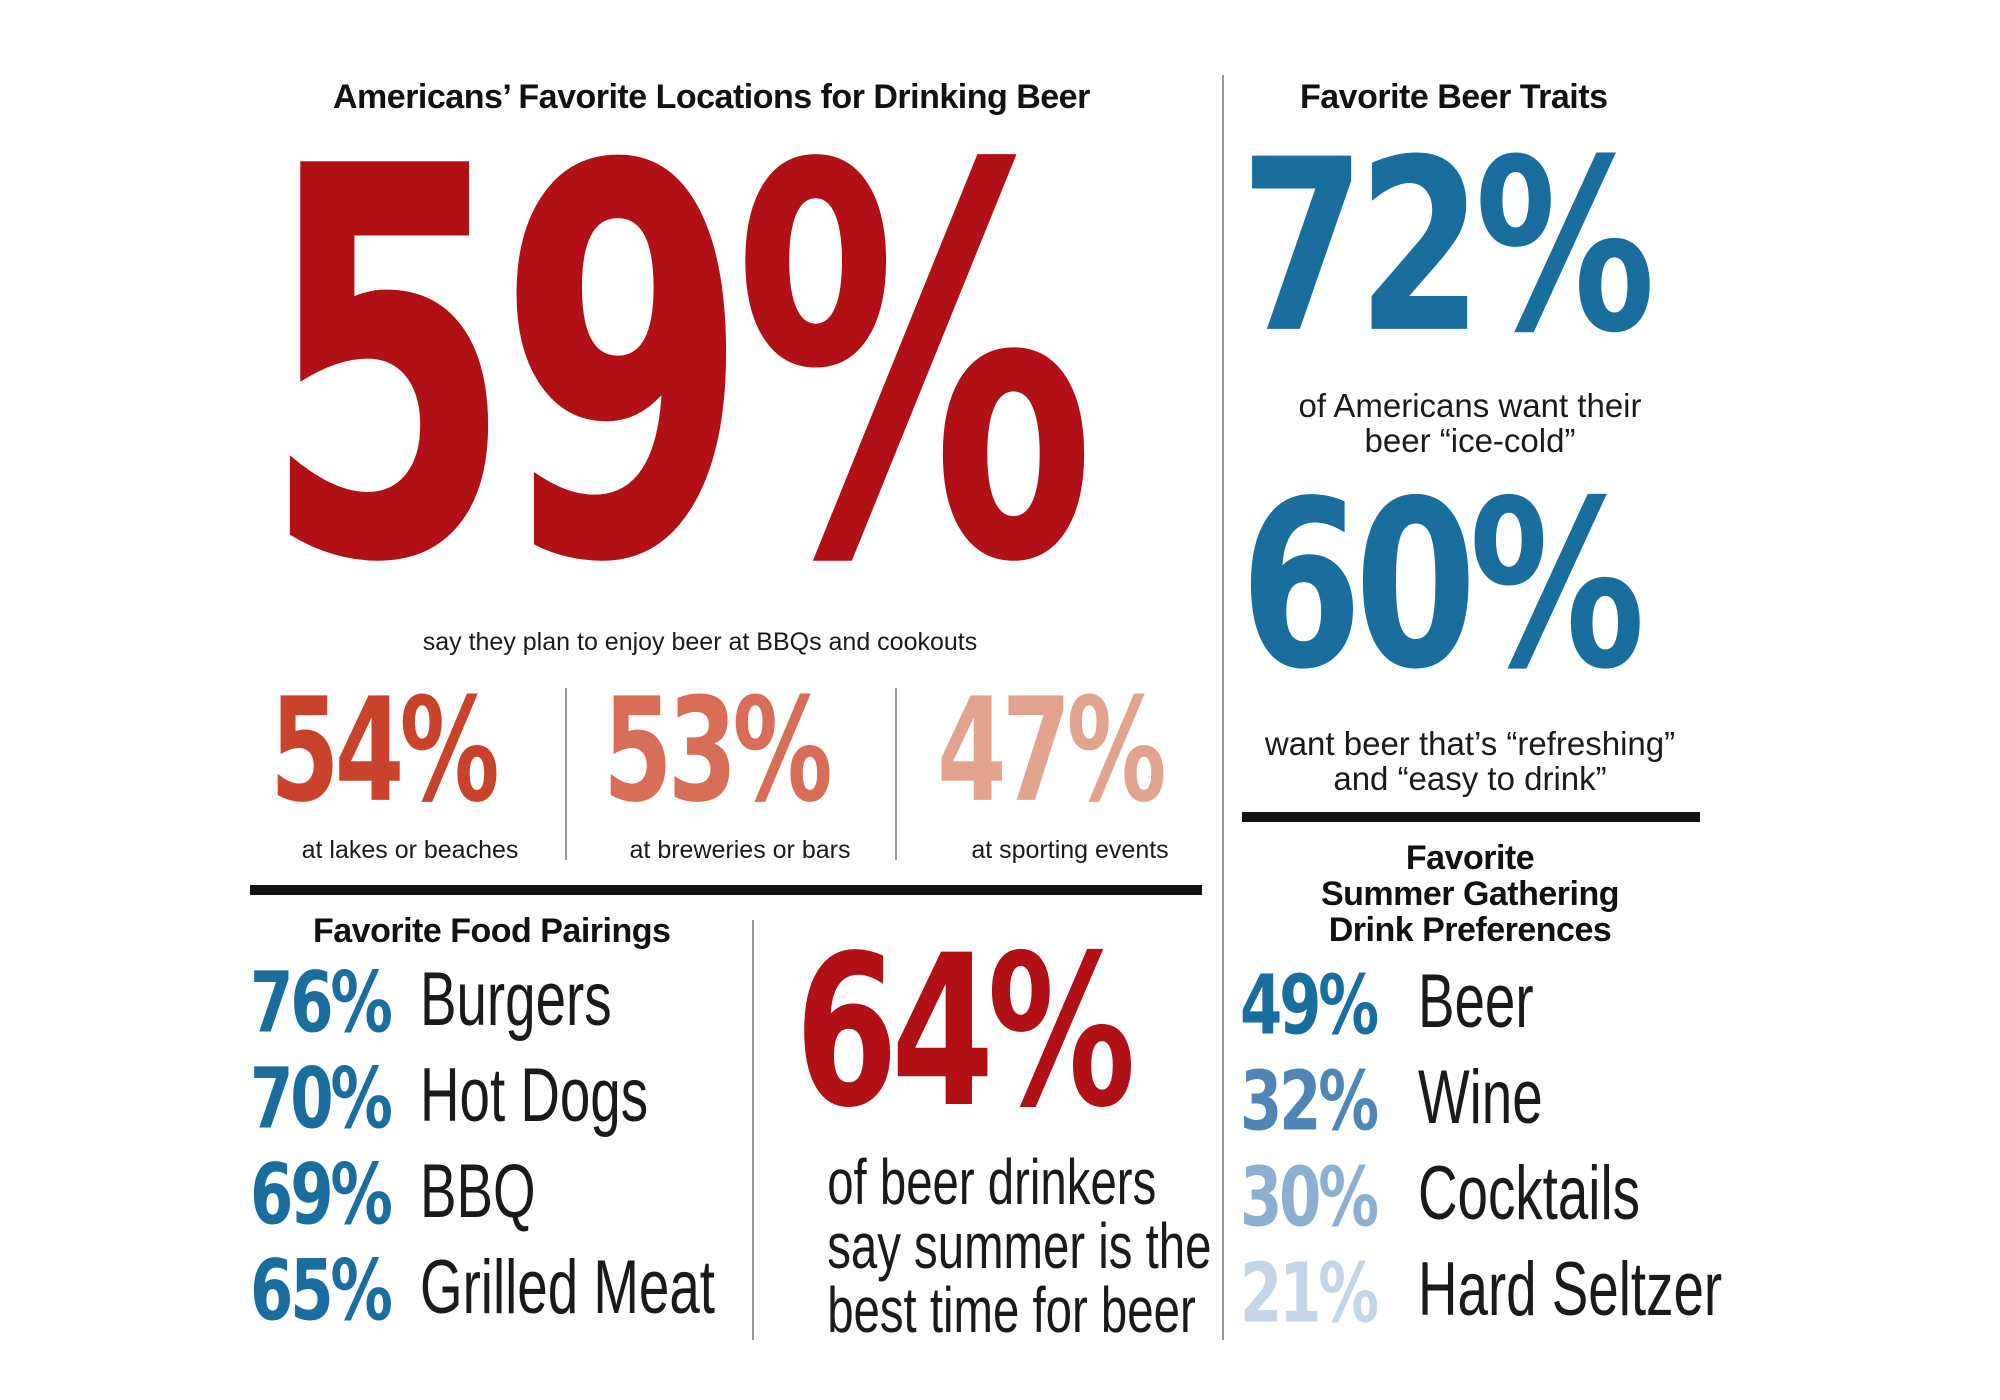 This screenshot has width=2000, height=1400. What do you see at coordinates (1470, 858) in the screenshot?
I see `drinks-title-line: Favorite` at bounding box center [1470, 858].